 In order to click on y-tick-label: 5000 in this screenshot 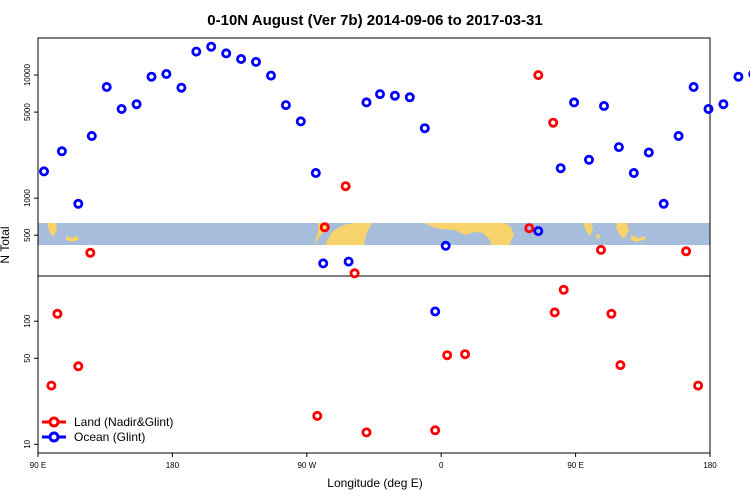, I will do `click(27, 112)`.